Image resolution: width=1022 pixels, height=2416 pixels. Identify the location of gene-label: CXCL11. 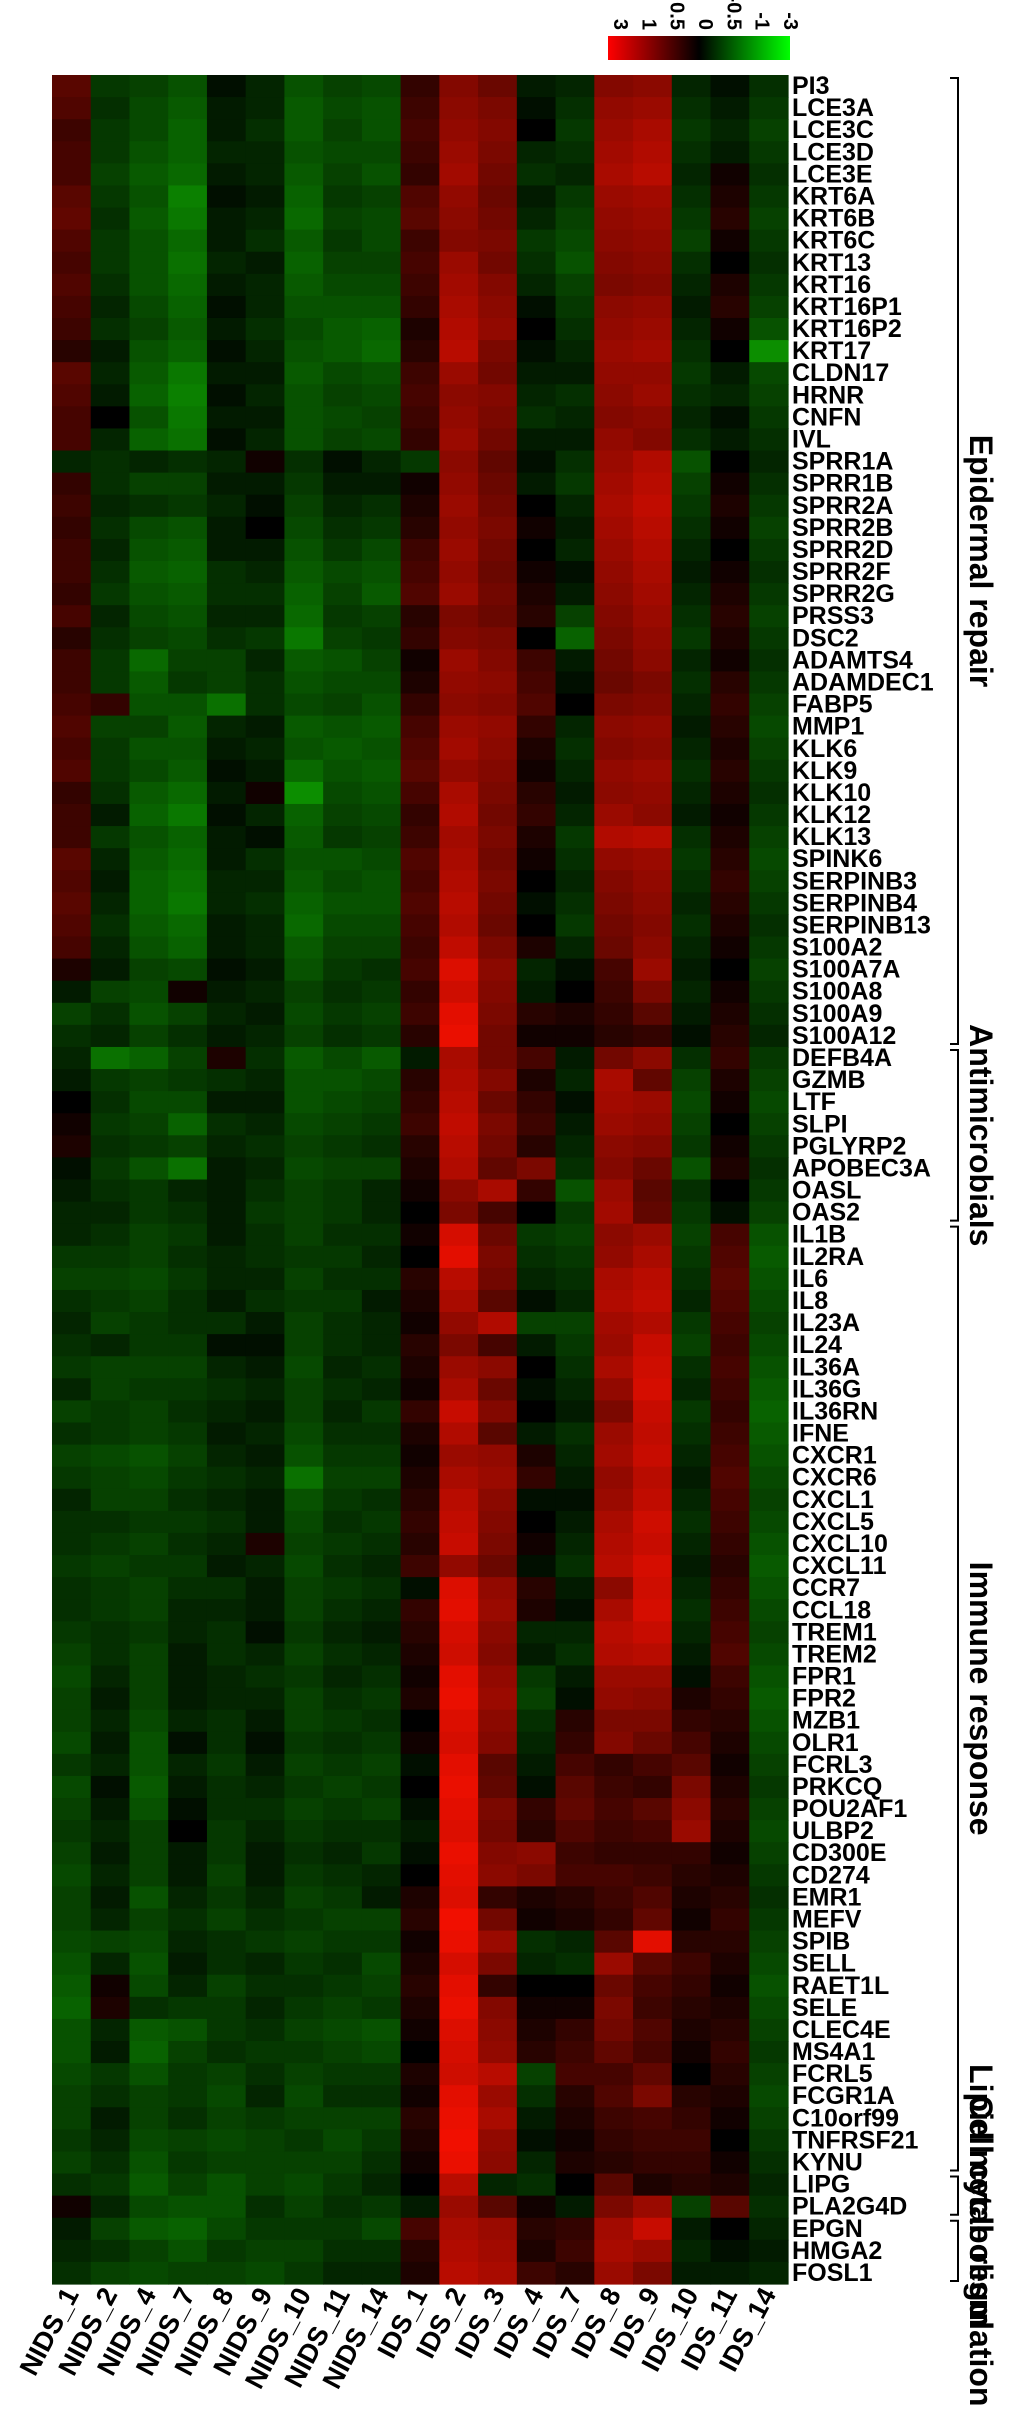
(839, 1566).